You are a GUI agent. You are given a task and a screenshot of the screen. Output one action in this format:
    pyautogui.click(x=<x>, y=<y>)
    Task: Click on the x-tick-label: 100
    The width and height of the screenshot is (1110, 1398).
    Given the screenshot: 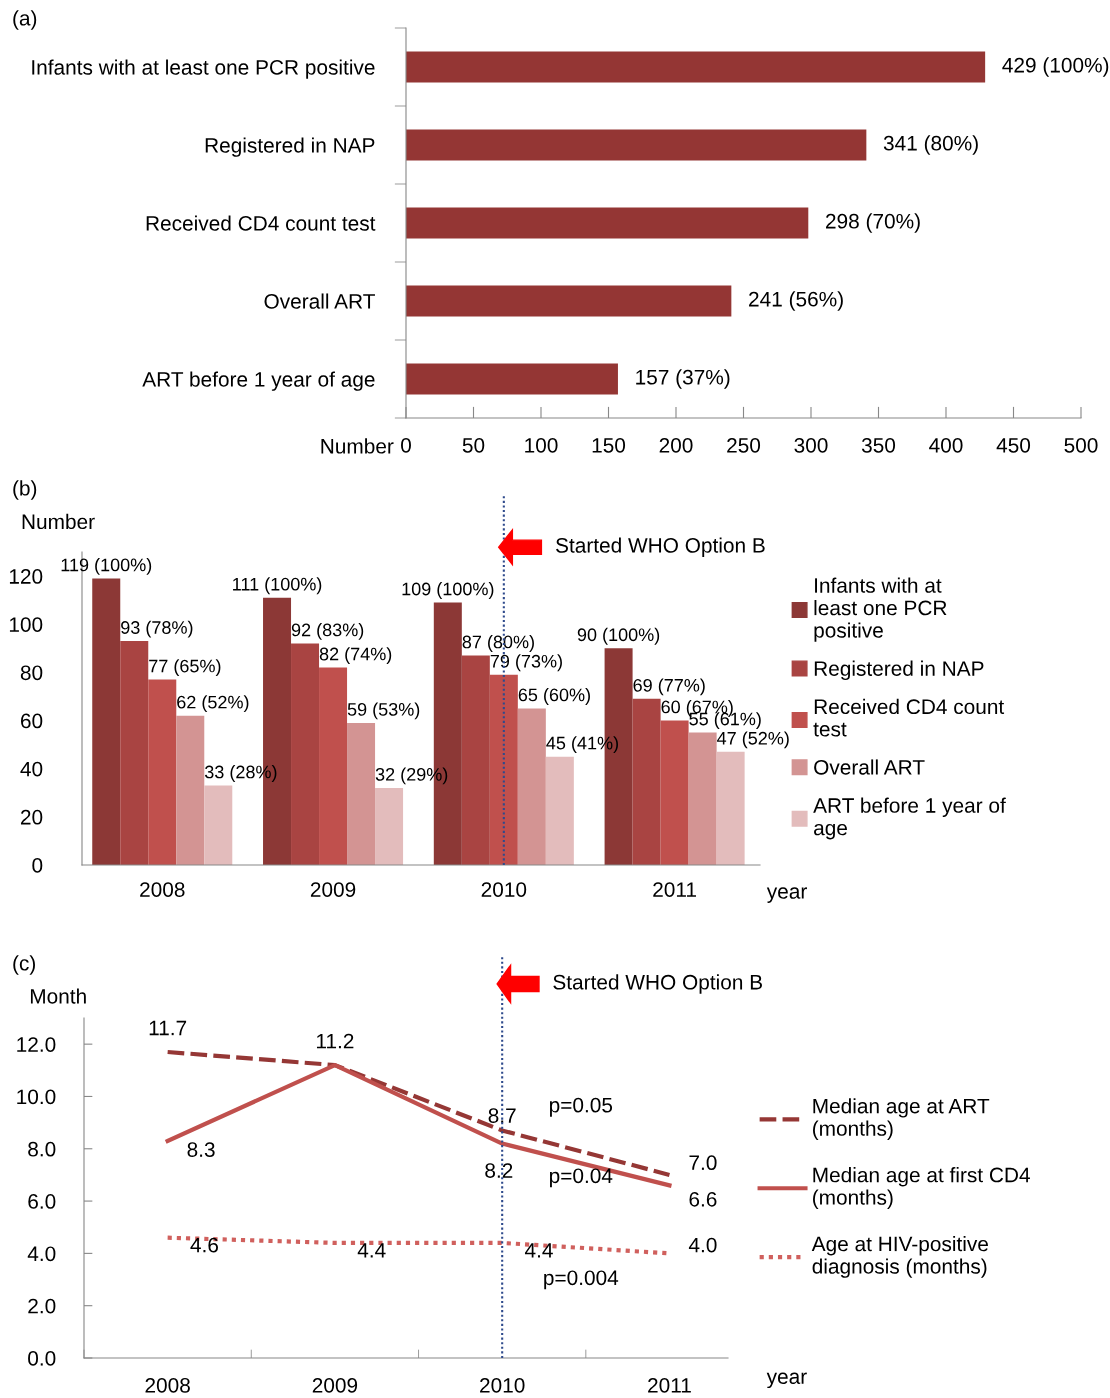 What is the action you would take?
    pyautogui.click(x=541, y=445)
    